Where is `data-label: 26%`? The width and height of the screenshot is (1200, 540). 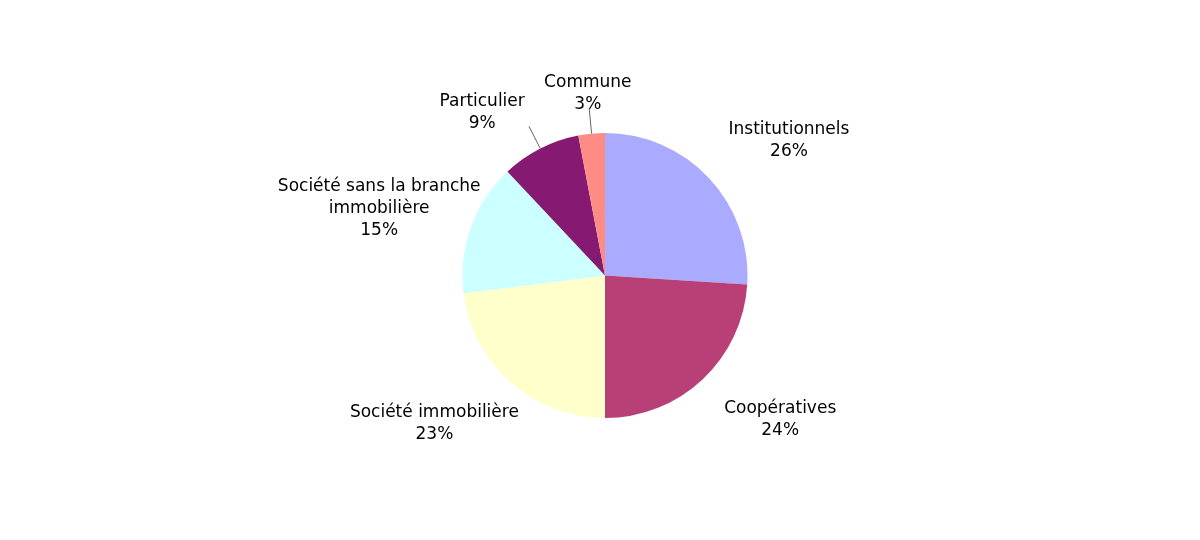 data-label: 26% is located at coordinates (789, 149).